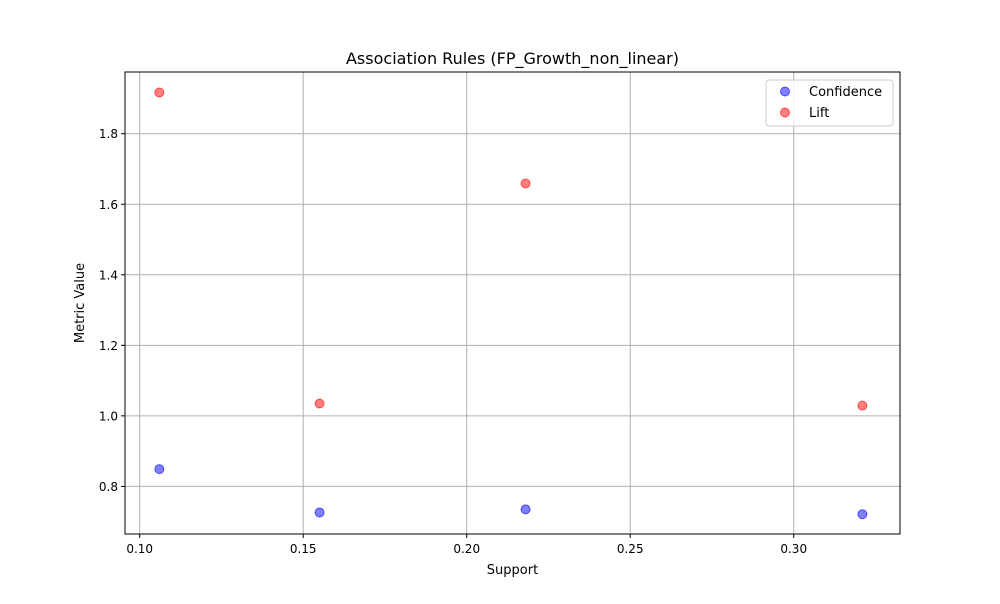 This screenshot has height=604, width=1000. What do you see at coordinates (303, 549) in the screenshot?
I see `x-tick-label: 0.15` at bounding box center [303, 549].